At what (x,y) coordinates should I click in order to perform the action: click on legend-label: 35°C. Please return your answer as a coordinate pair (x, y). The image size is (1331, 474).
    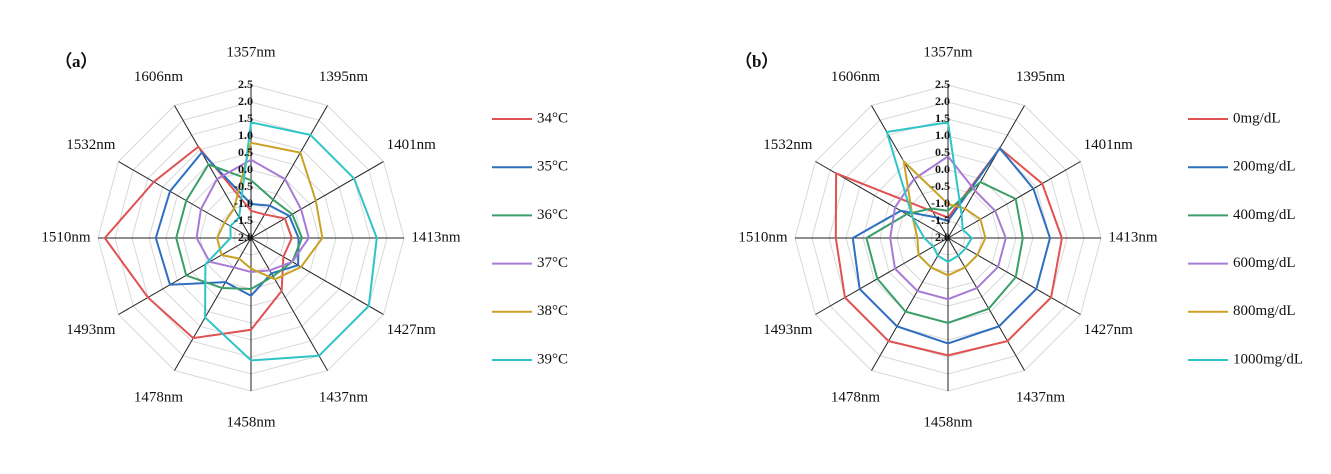
    Looking at the image, I should click on (552, 167).